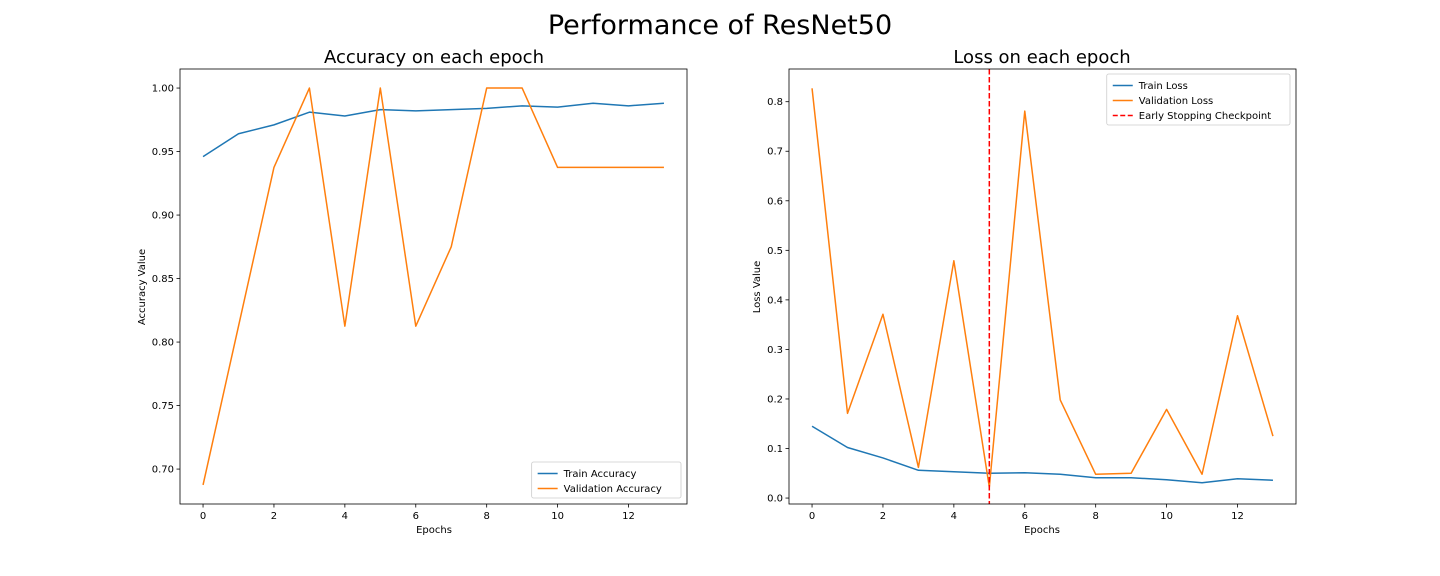 Image resolution: width=1440 pixels, height=576 pixels. Describe the element at coordinates (775, 251) in the screenshot. I see `loss-y-tick-label: 0.5` at that location.